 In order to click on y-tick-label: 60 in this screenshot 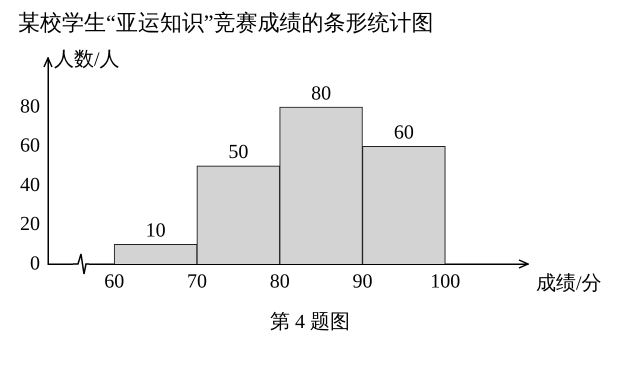, I will do `click(30, 145)`.